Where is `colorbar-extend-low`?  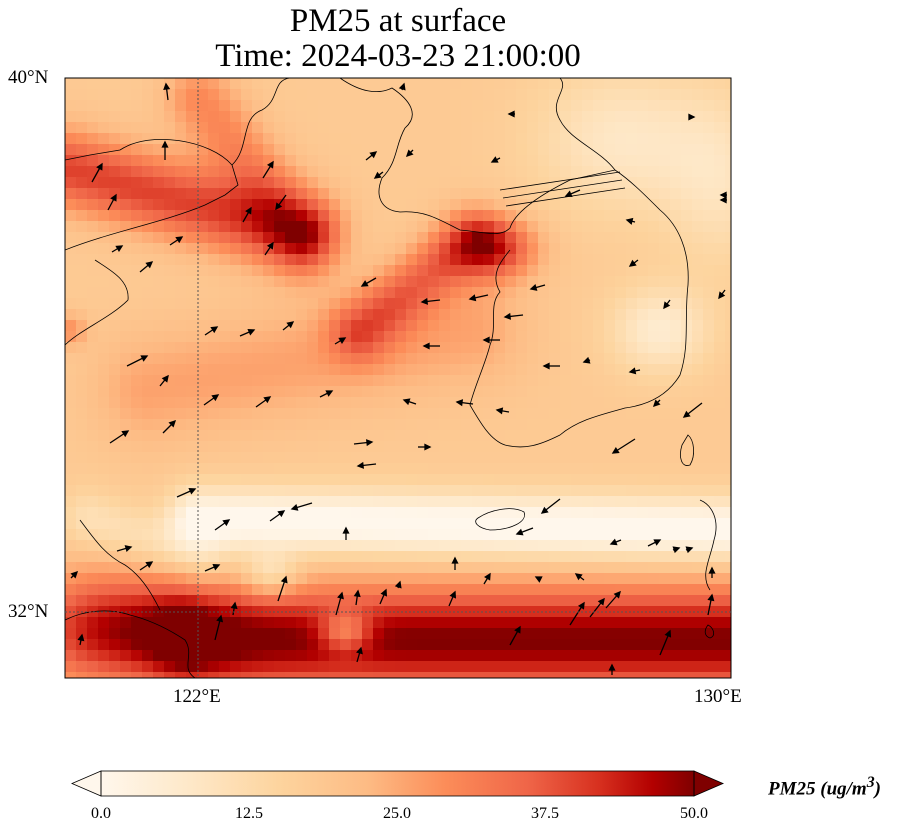
colorbar-extend-low is located at coordinates (86, 783).